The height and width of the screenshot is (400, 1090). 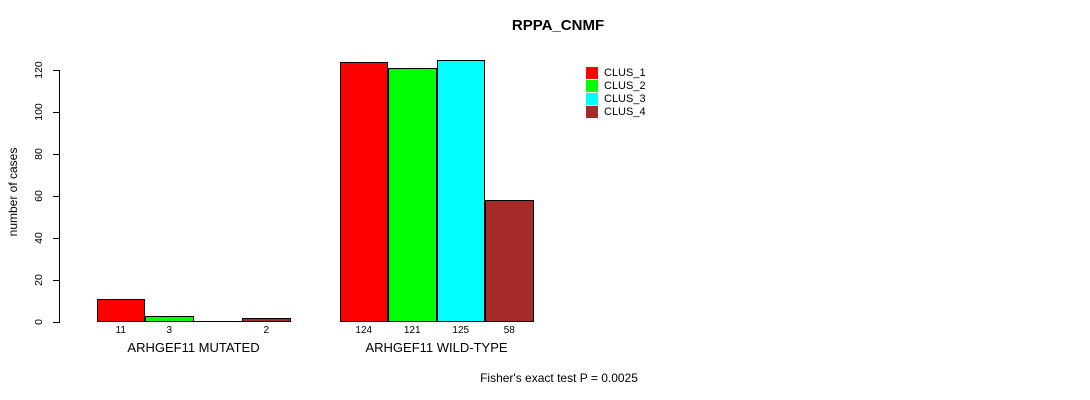 I want to click on bar-value-label: 121, so click(x=412, y=330).